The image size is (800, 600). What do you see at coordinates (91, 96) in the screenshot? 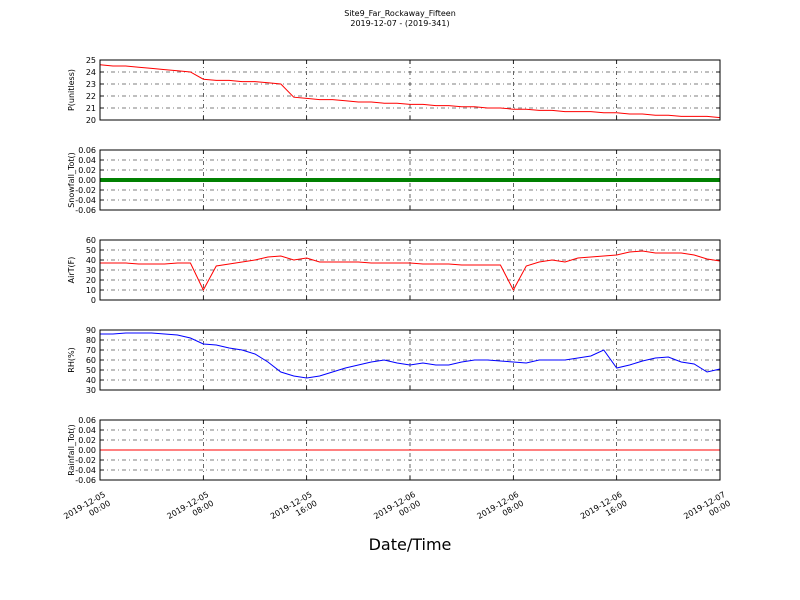
I see `y-tick-label: 22` at bounding box center [91, 96].